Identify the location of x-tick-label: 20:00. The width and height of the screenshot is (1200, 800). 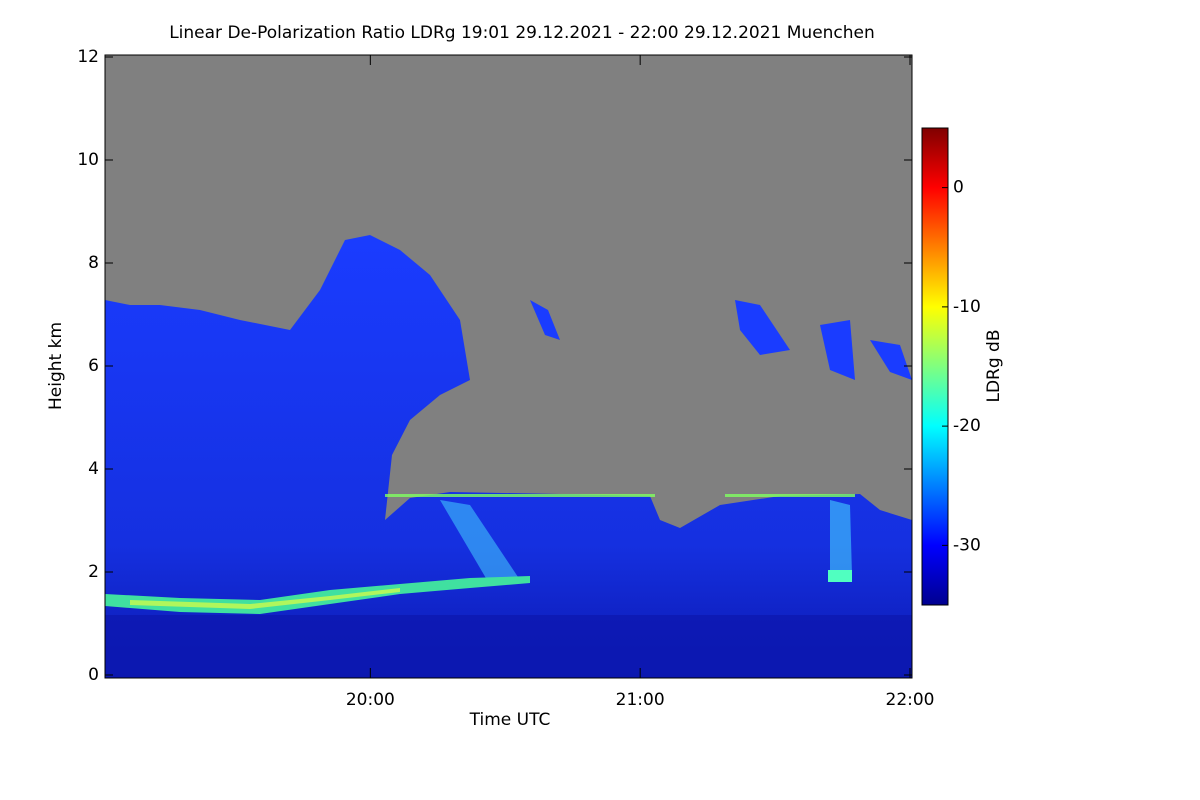
(370, 700).